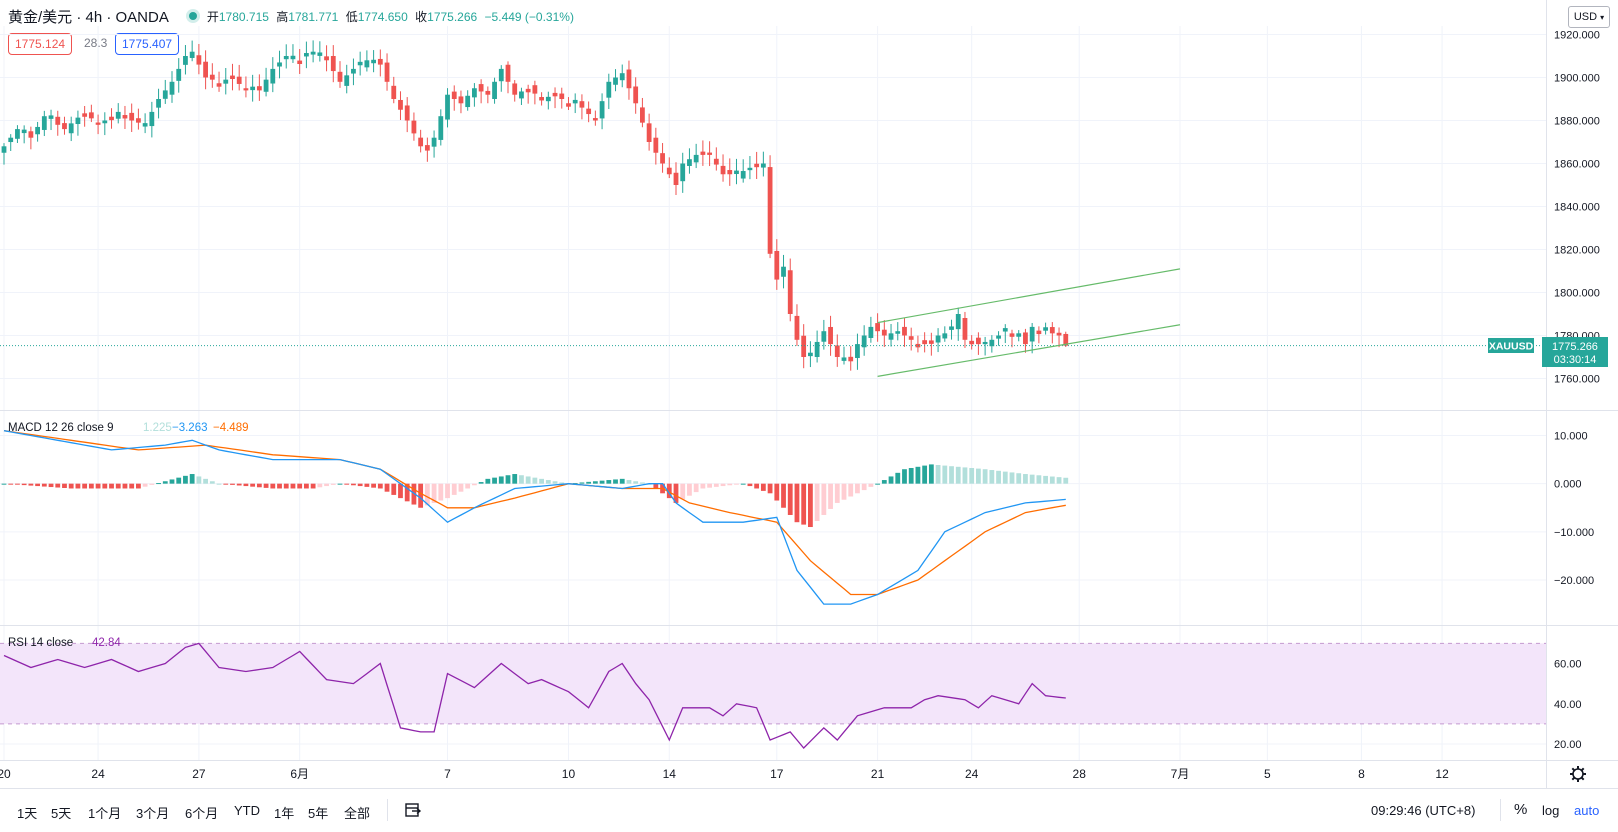 This screenshot has width=1618, height=832. What do you see at coordinates (534, 513) in the screenshot?
I see `macd-signal-line` at bounding box center [534, 513].